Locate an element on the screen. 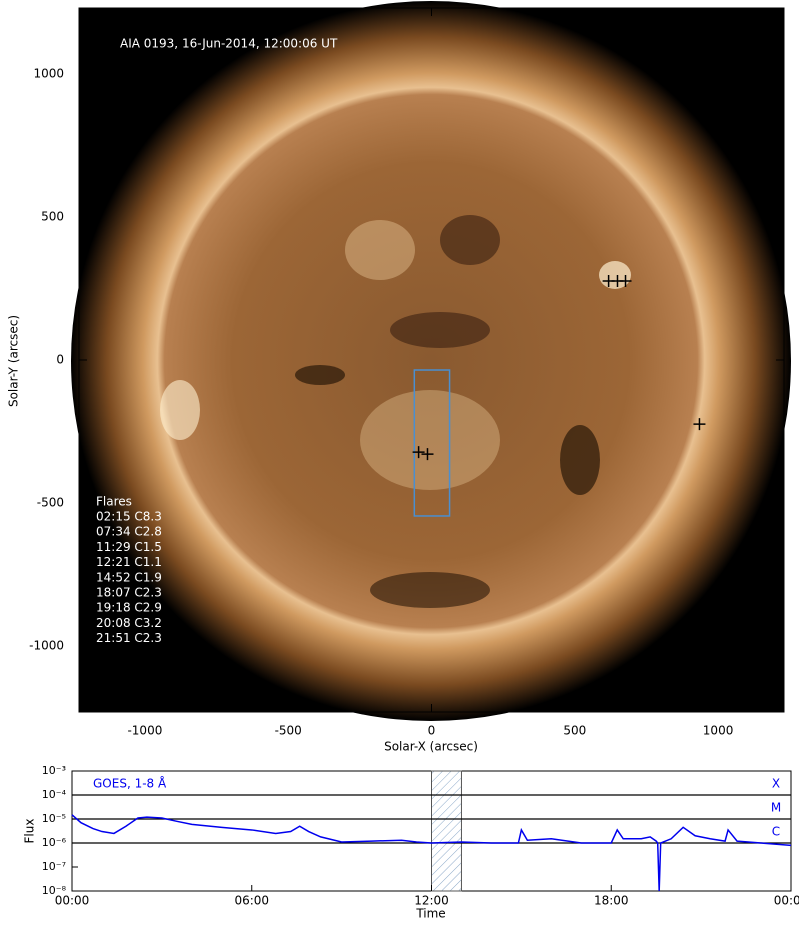 The height and width of the screenshot is (939, 799). flares-title: Flares is located at coordinates (114, 502).